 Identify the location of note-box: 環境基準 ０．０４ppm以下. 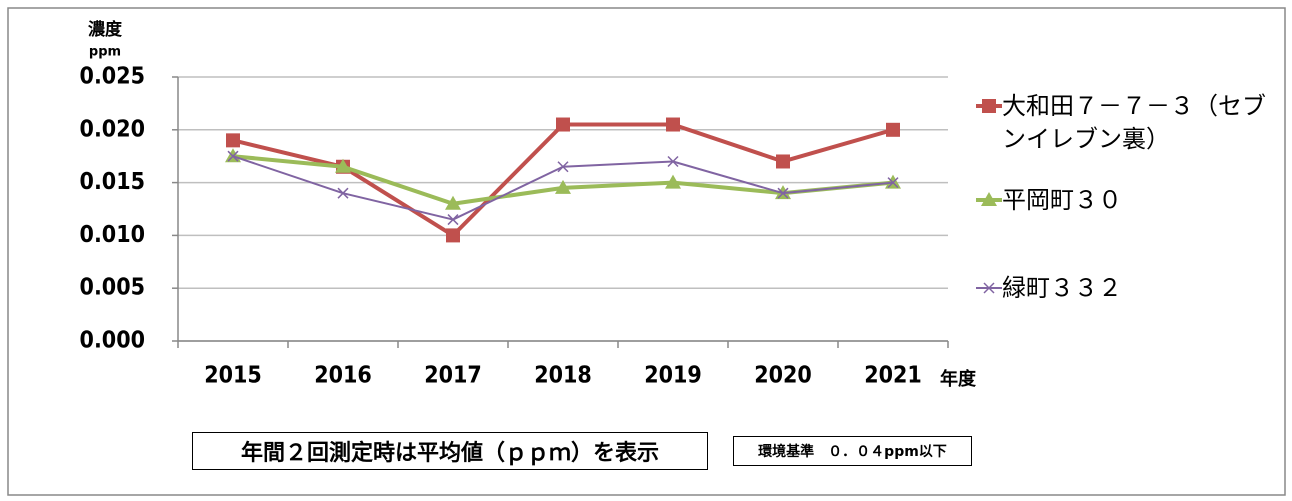
(852, 451).